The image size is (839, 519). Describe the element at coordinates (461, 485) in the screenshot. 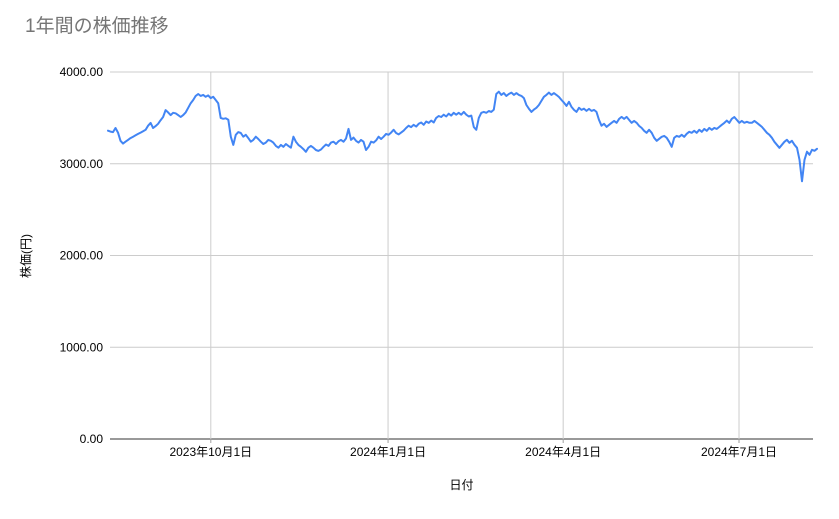

I see `x-axis-title: 日付` at that location.